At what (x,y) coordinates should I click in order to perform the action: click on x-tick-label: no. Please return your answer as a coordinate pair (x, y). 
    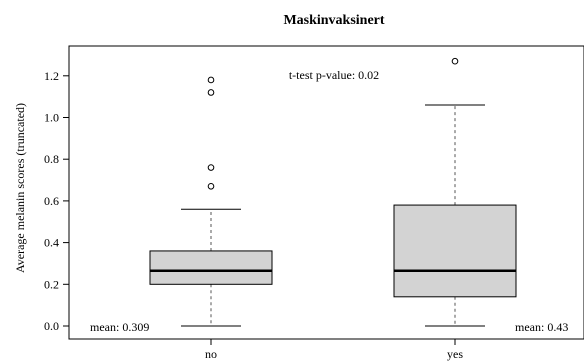
    Looking at the image, I should click on (211, 354).